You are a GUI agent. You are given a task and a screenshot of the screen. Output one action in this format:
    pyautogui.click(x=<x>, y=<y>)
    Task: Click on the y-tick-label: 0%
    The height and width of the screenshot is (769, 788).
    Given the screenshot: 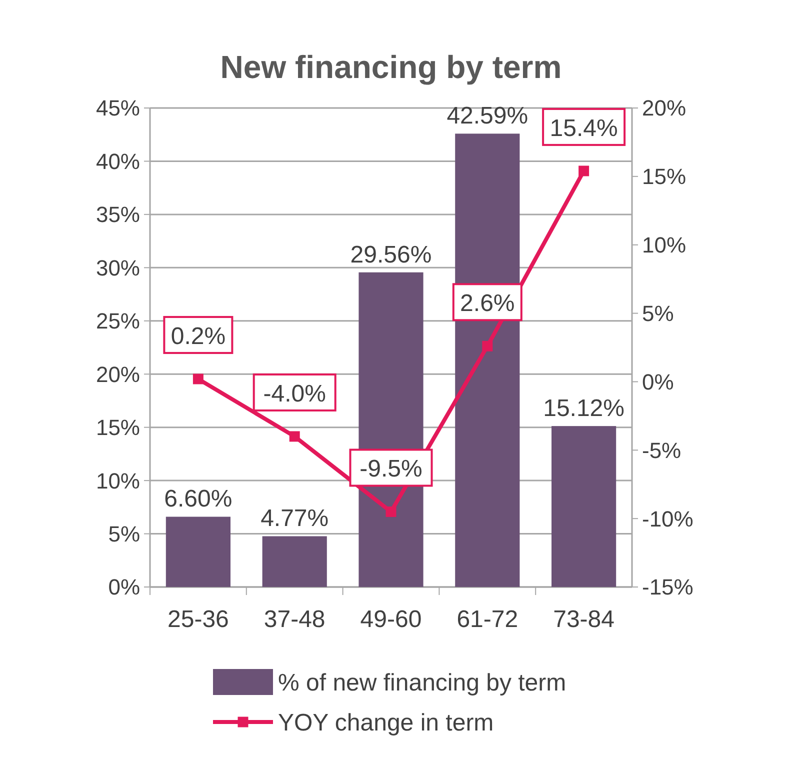 What is the action you would take?
    pyautogui.click(x=124, y=587)
    